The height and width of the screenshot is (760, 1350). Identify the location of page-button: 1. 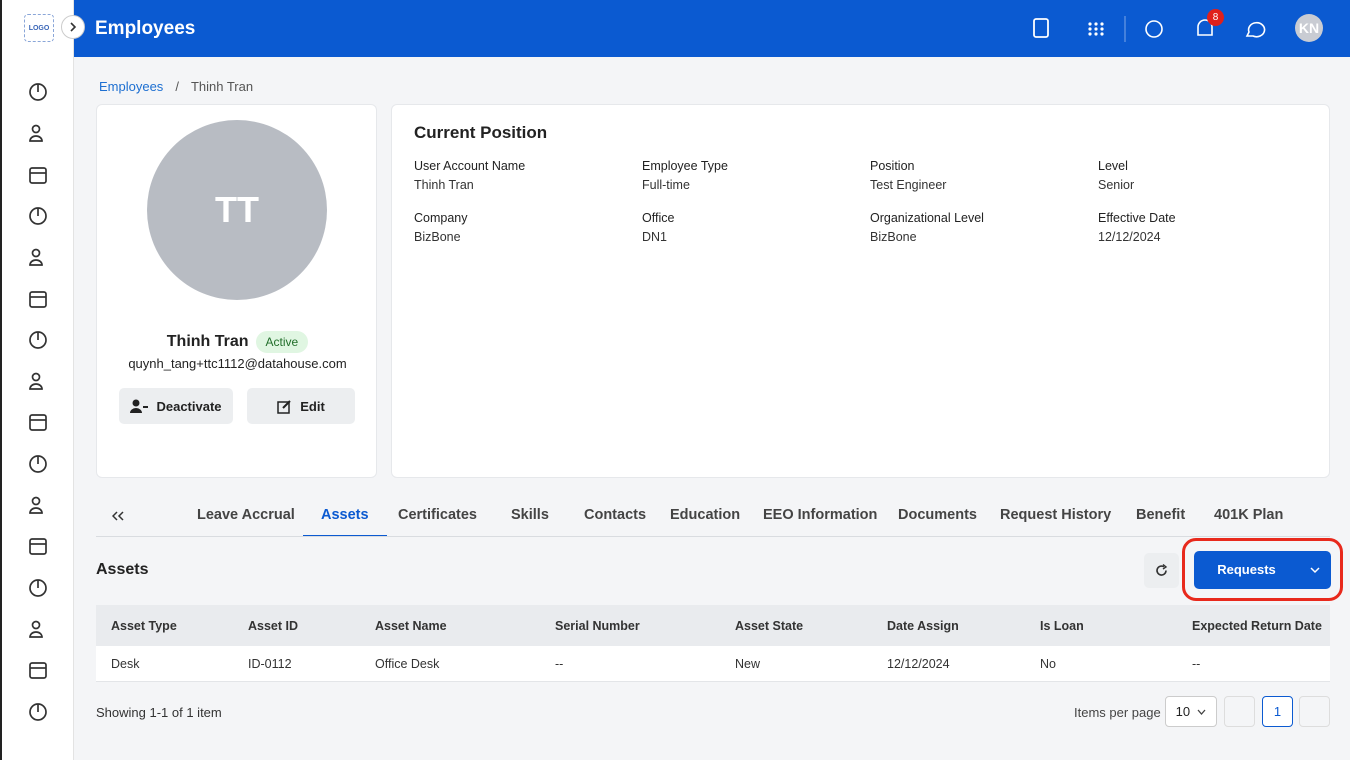
(1277, 711).